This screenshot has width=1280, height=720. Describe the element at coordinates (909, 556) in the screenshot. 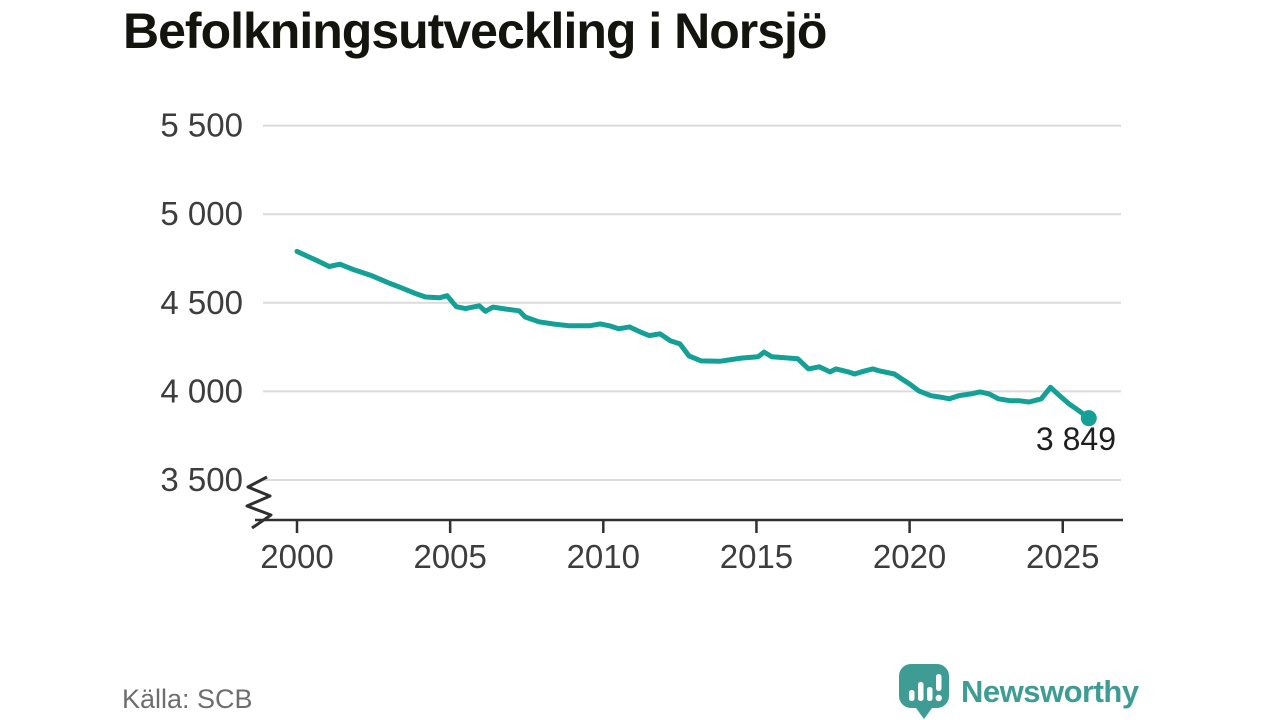

I see `x-tick-label: 2020` at that location.